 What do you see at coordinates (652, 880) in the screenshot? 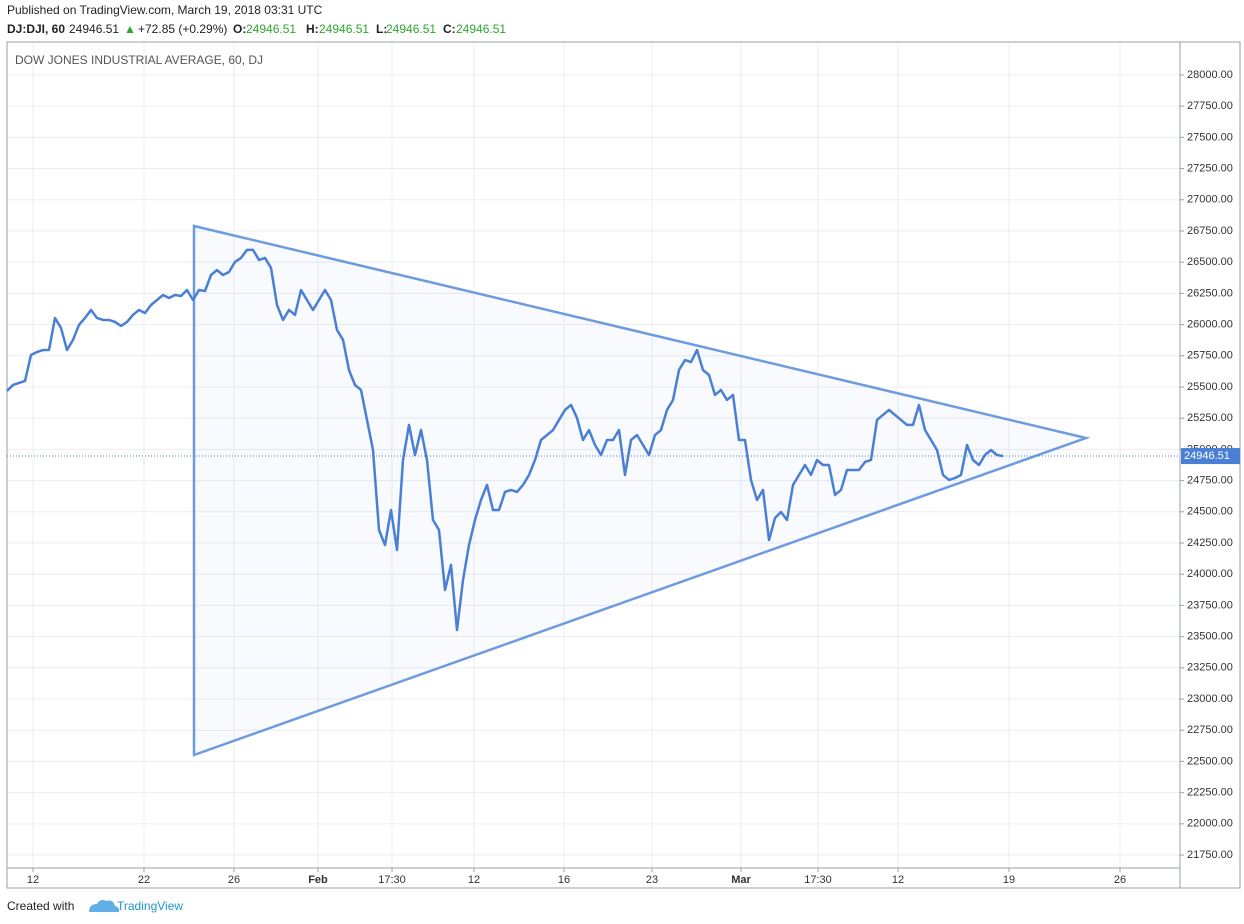
I see `x-tick-label: 23` at bounding box center [652, 880].